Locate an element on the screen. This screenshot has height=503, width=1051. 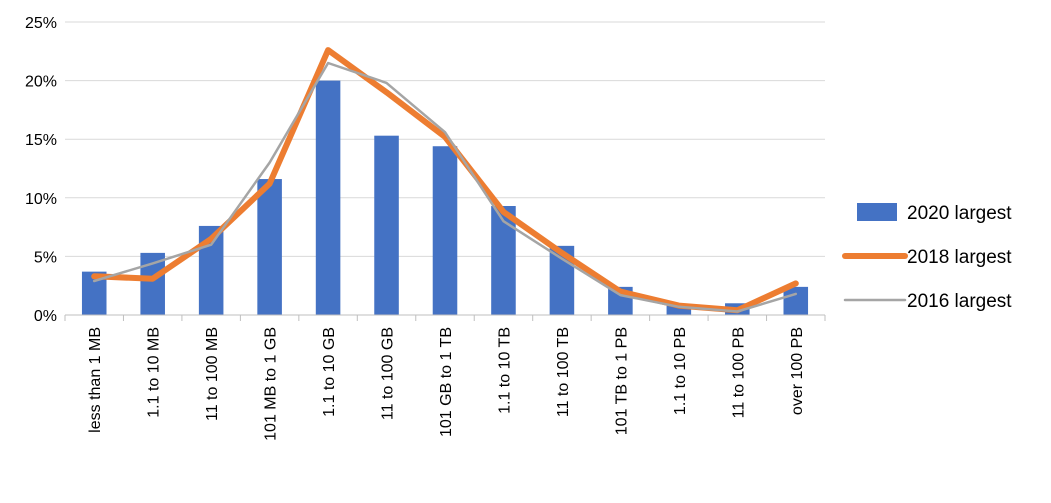
legend-label: 2020 largest is located at coordinates (959, 213).